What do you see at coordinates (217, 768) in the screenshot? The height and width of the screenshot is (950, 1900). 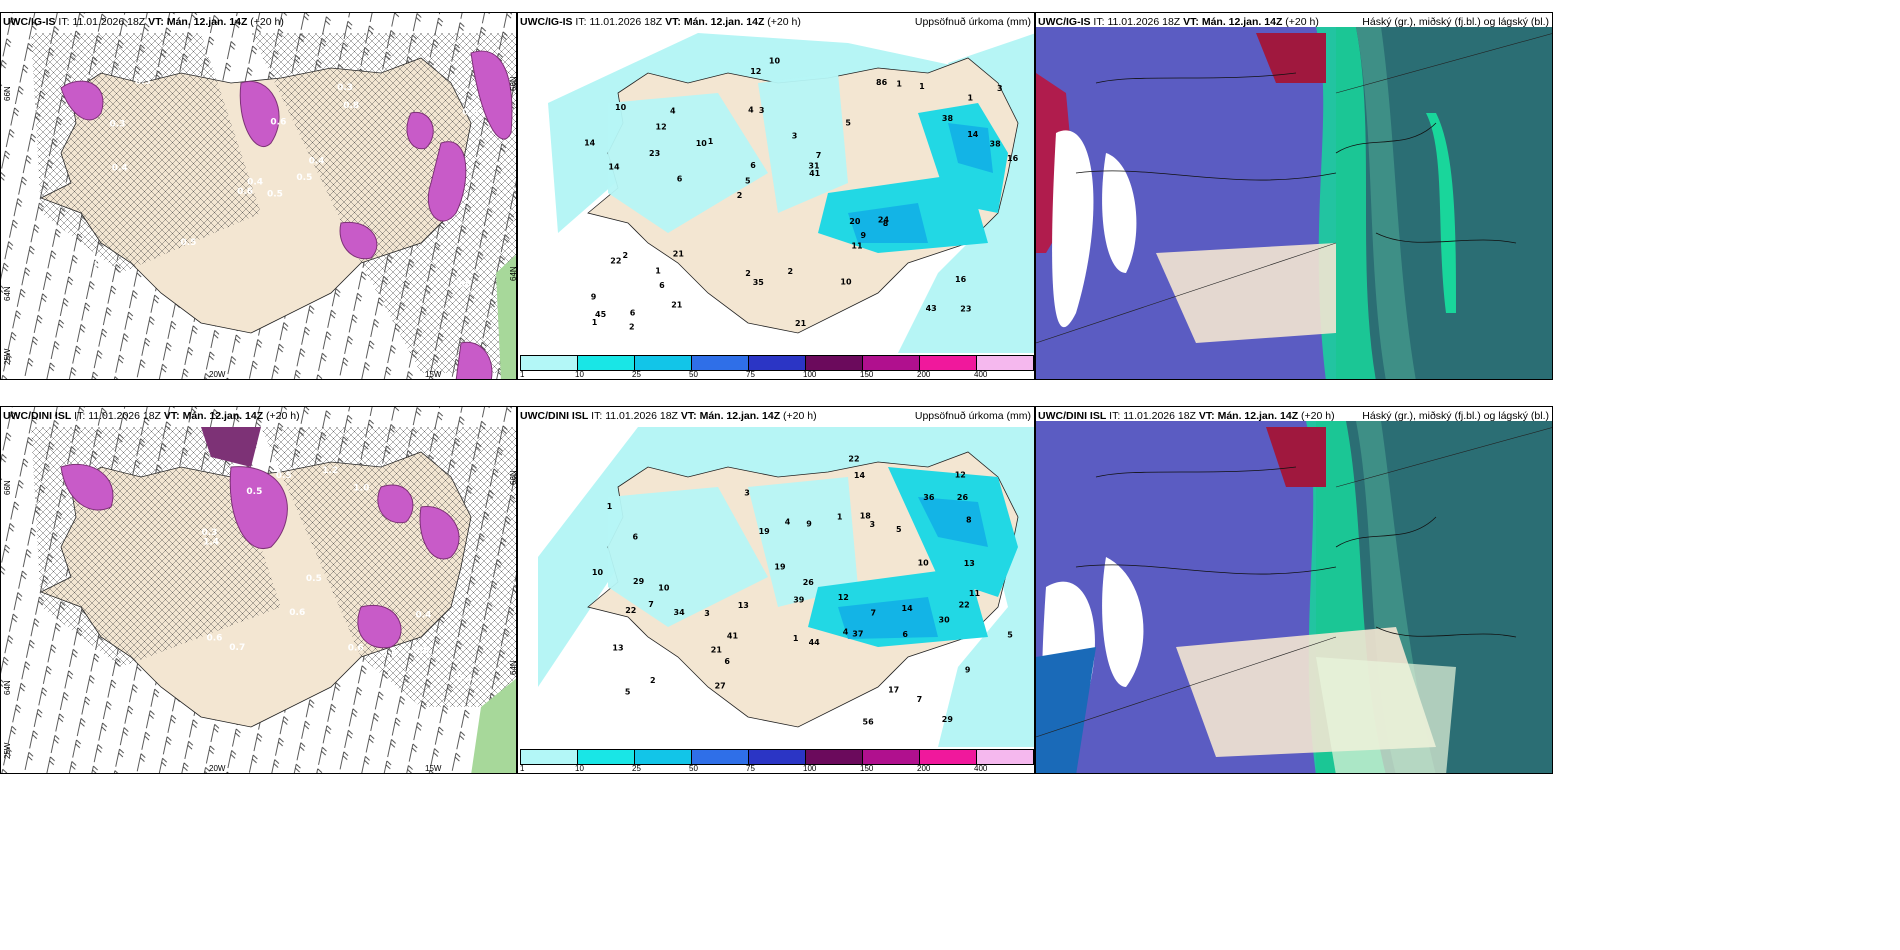 I see `lon-label-20: 20W` at bounding box center [217, 768].